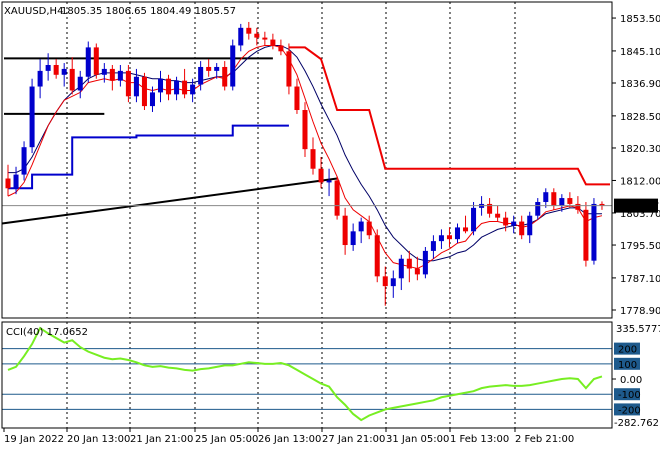  I want to click on price-axis-label: 1828.50, so click(640, 117).